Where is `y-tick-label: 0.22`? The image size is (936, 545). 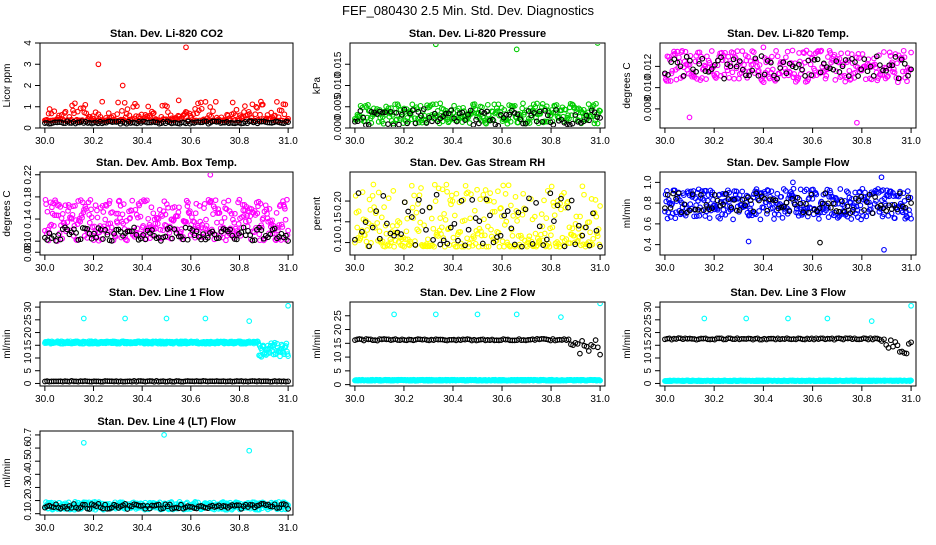
y-tick-label: 0.22 is located at coordinates (28, 175).